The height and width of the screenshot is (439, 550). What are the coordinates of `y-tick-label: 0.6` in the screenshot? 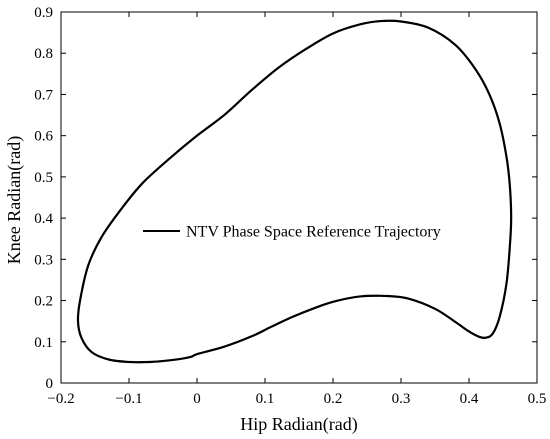 It's located at (43, 137).